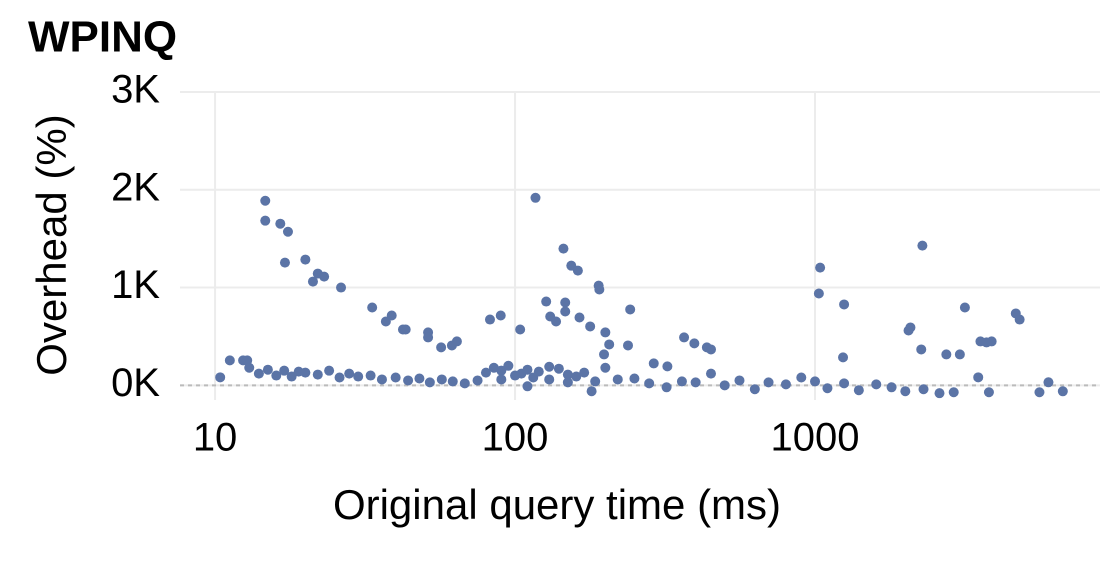 This screenshot has height=574, width=1112. I want to click on y-tick-label: 1K, so click(135, 285).